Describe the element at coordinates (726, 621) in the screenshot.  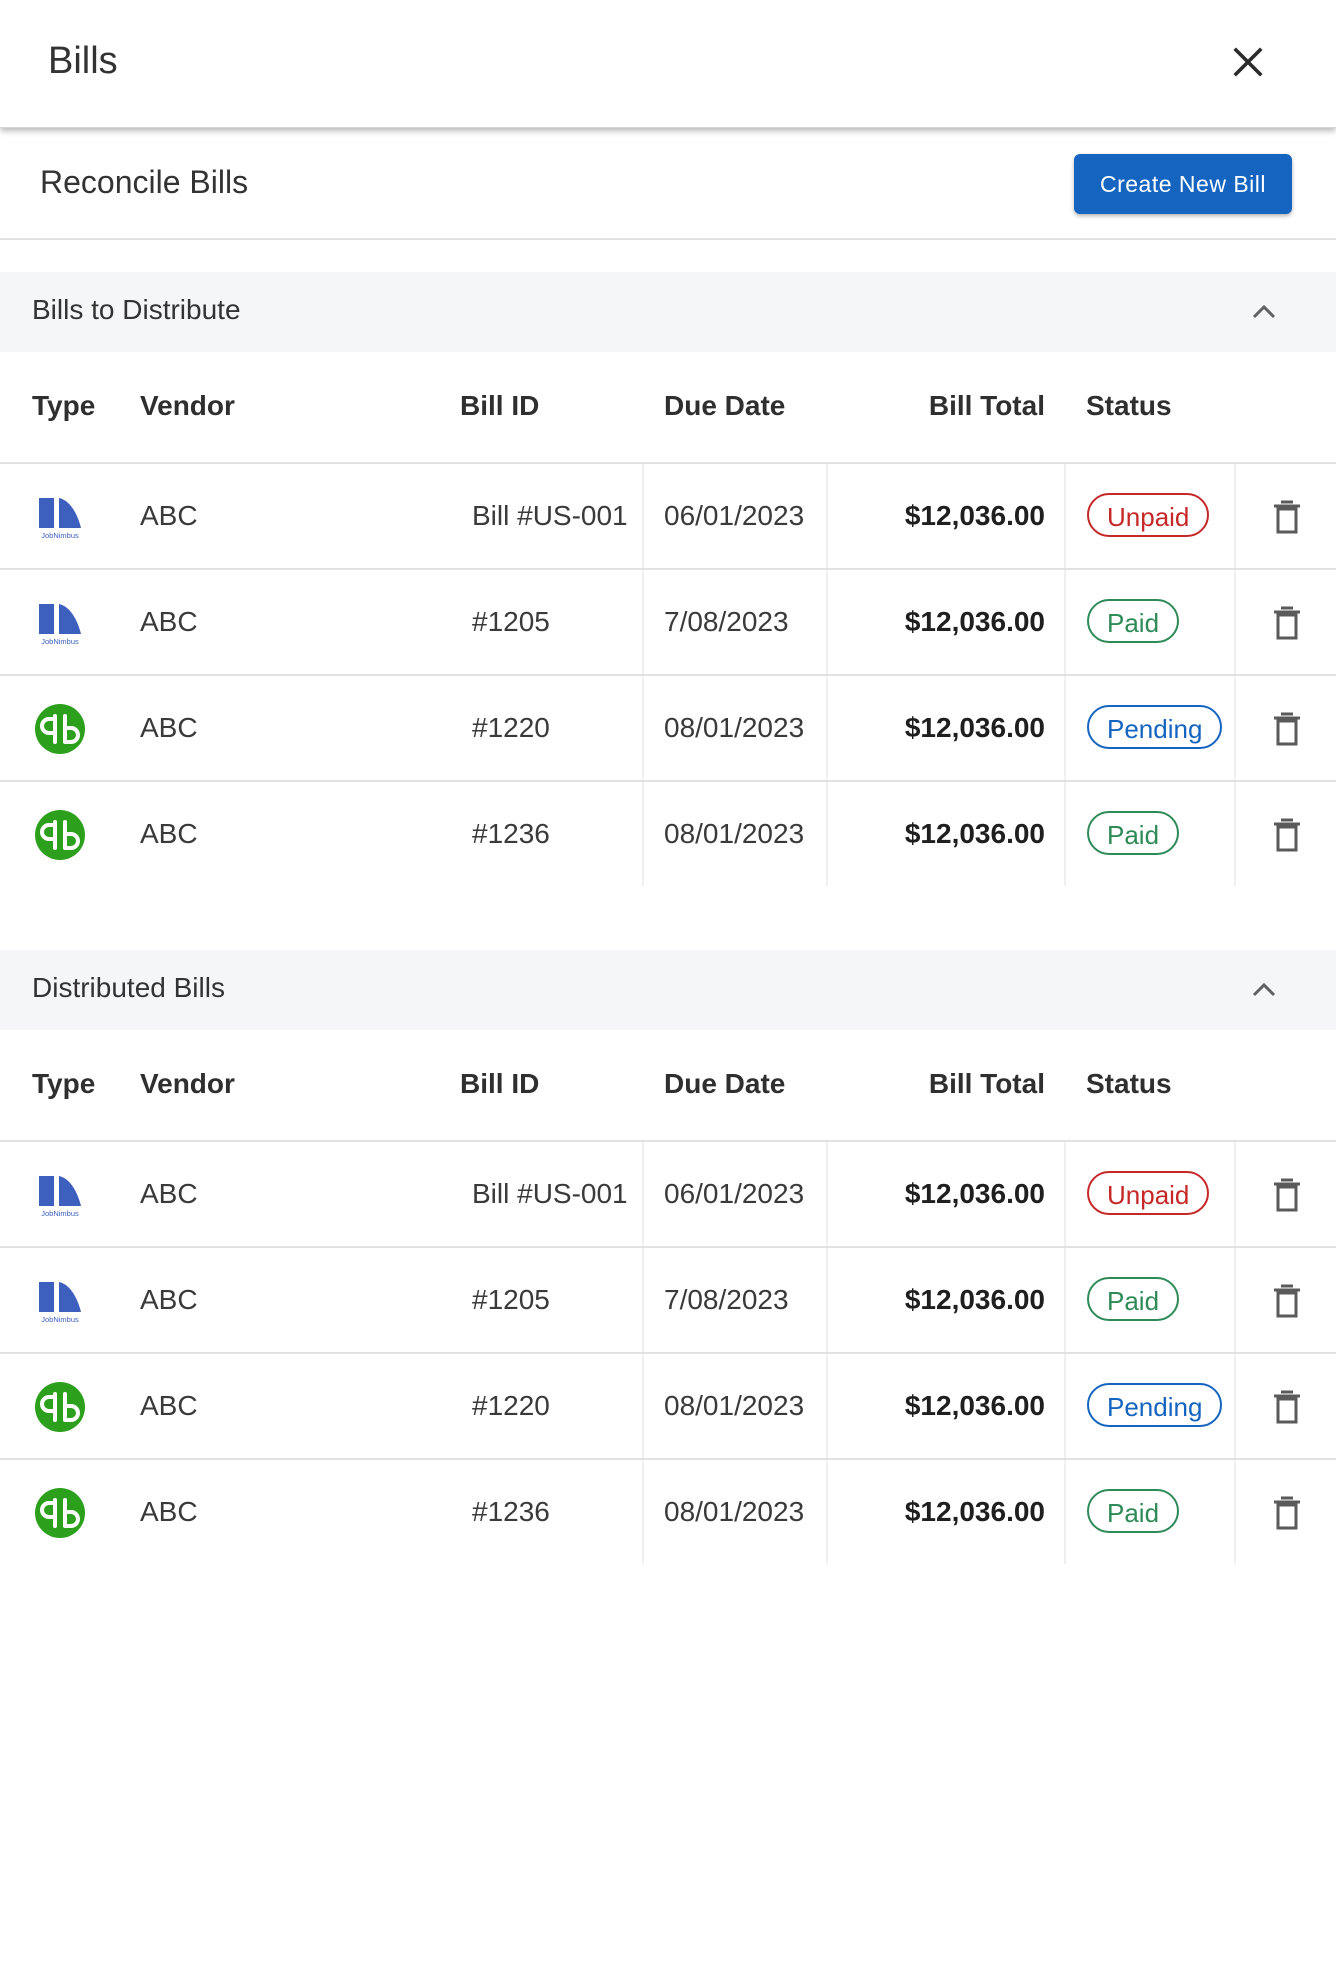
I see `due-date-cell: 7/08/2023` at that location.